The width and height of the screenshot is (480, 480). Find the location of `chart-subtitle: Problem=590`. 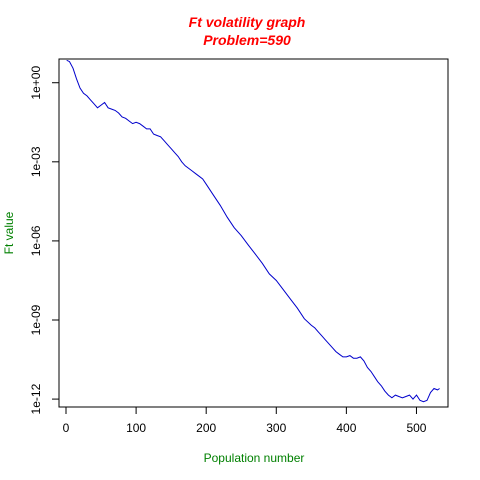

chart-subtitle: Problem=590 is located at coordinates (247, 40).